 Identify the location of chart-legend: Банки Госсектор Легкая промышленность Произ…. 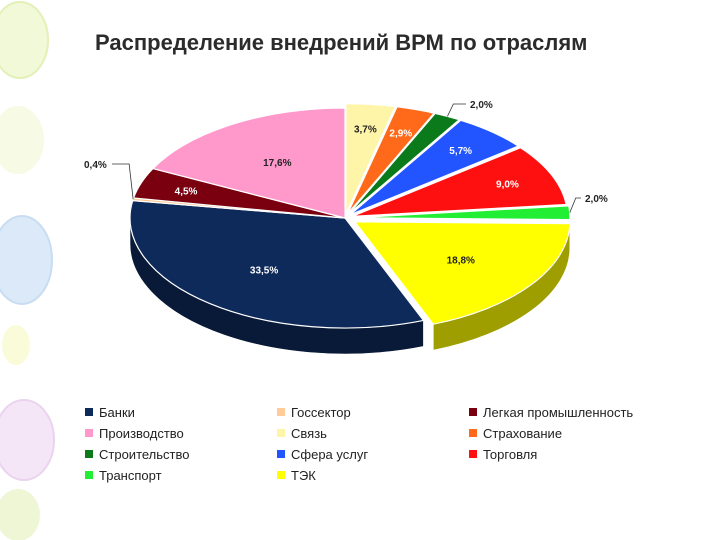
(385, 443).